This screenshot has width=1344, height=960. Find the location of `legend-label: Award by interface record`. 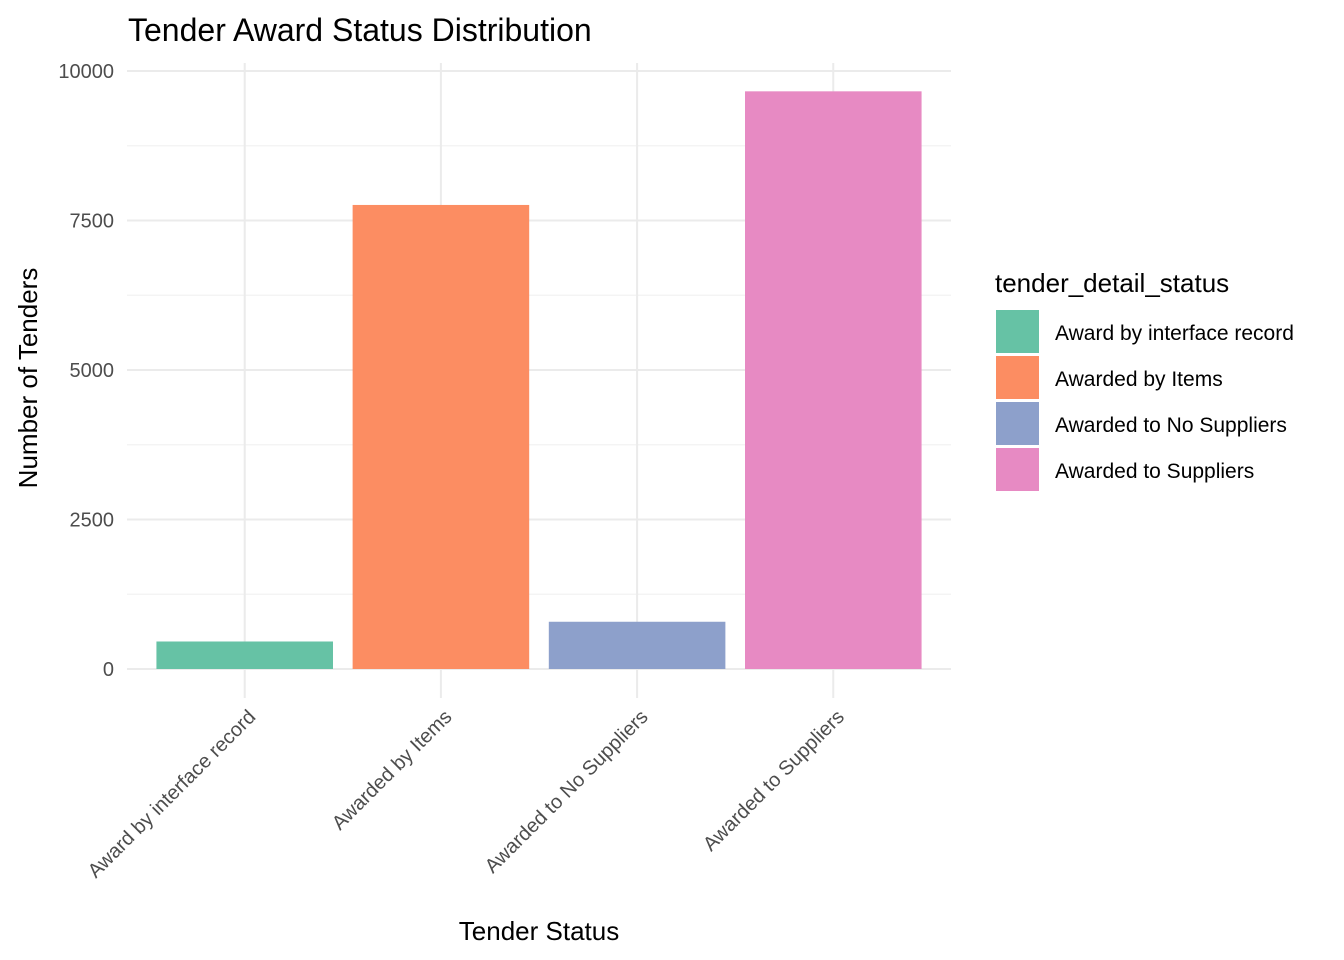

legend-label: Award by interface record is located at coordinates (1174, 333).